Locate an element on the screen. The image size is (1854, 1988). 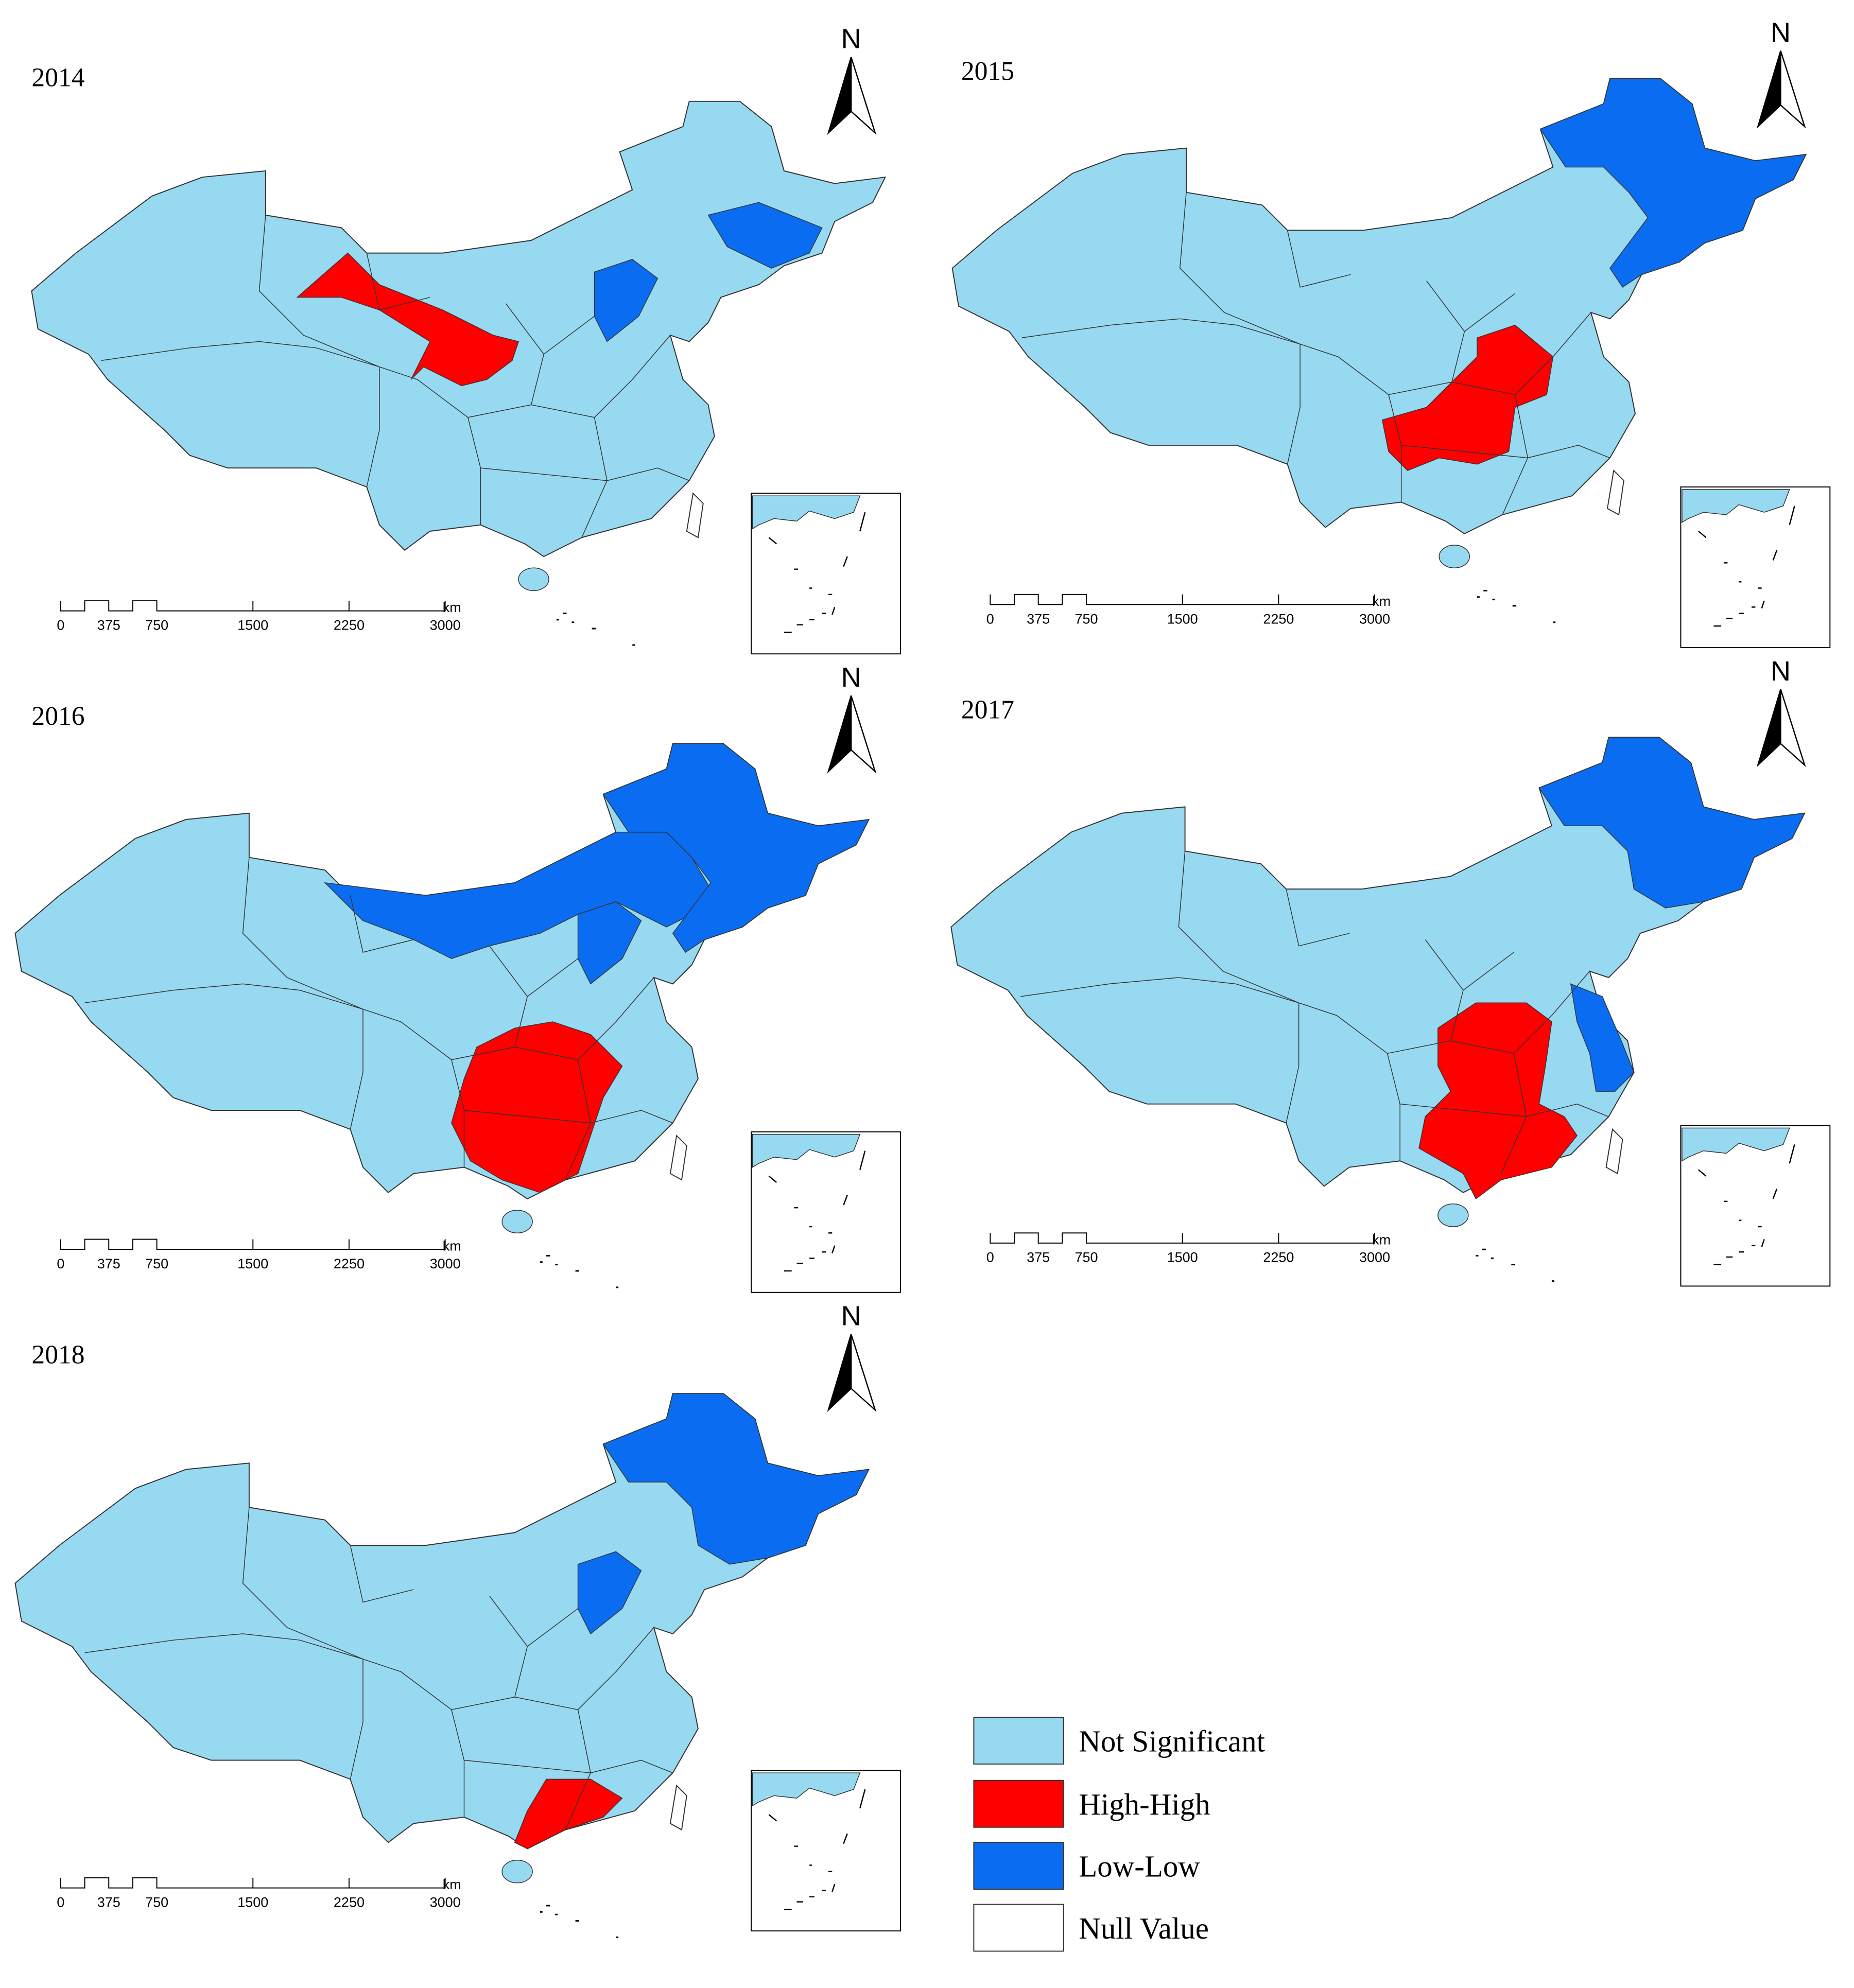
legend-label: Not Significant is located at coordinates (1172, 1741).